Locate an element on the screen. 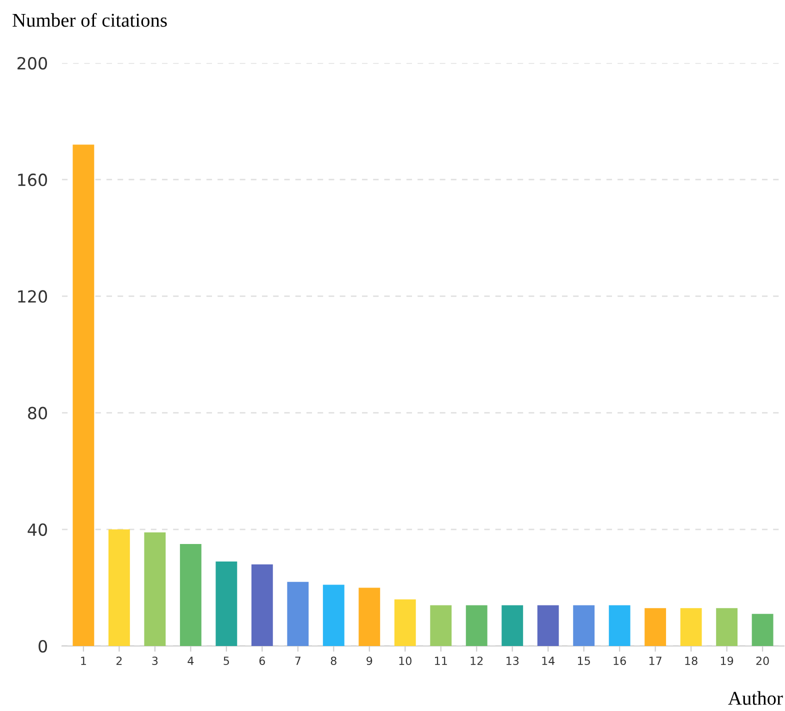 This screenshot has height=711, width=785. y-tick-label: 80 is located at coordinates (38, 413).